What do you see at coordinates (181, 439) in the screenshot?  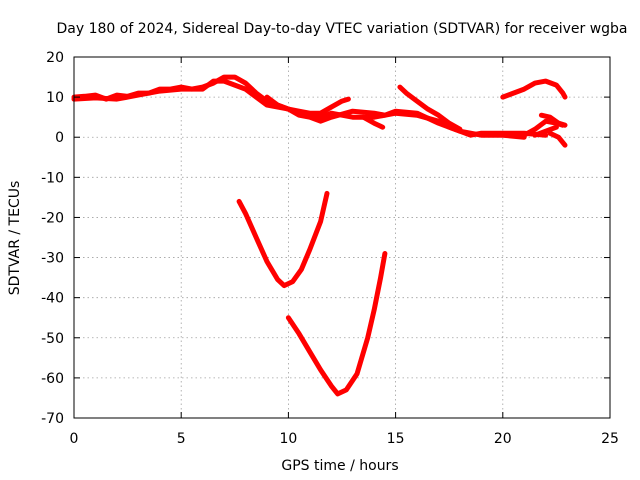 I see `x-tick-label: 5` at bounding box center [181, 439].